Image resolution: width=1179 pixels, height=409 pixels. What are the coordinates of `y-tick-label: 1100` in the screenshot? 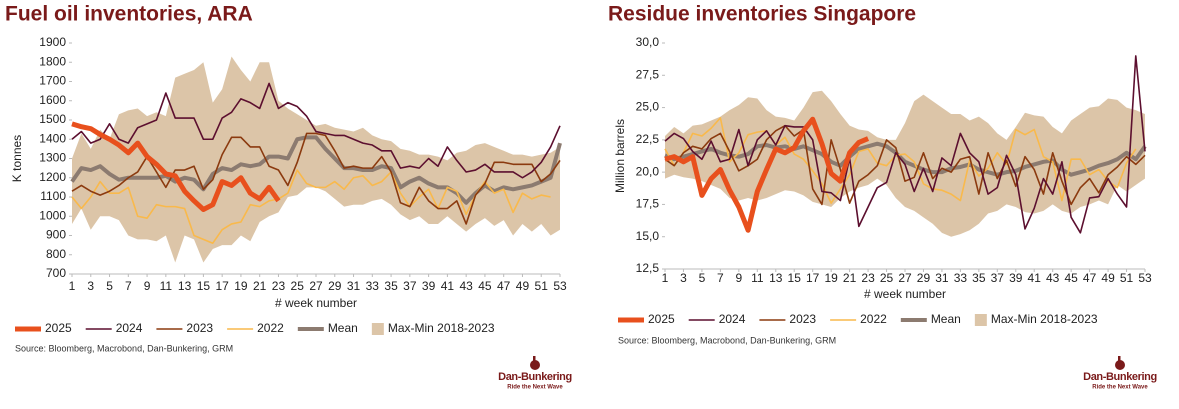 It's located at (53, 196).